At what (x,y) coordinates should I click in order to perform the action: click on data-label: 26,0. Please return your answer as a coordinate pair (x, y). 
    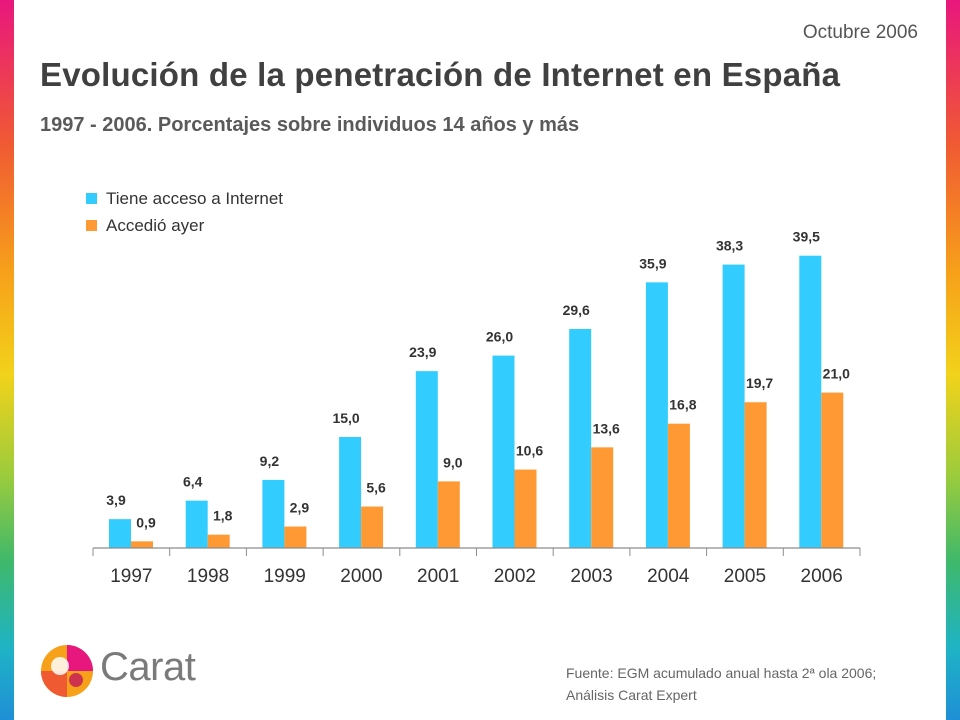
    Looking at the image, I should click on (499, 337).